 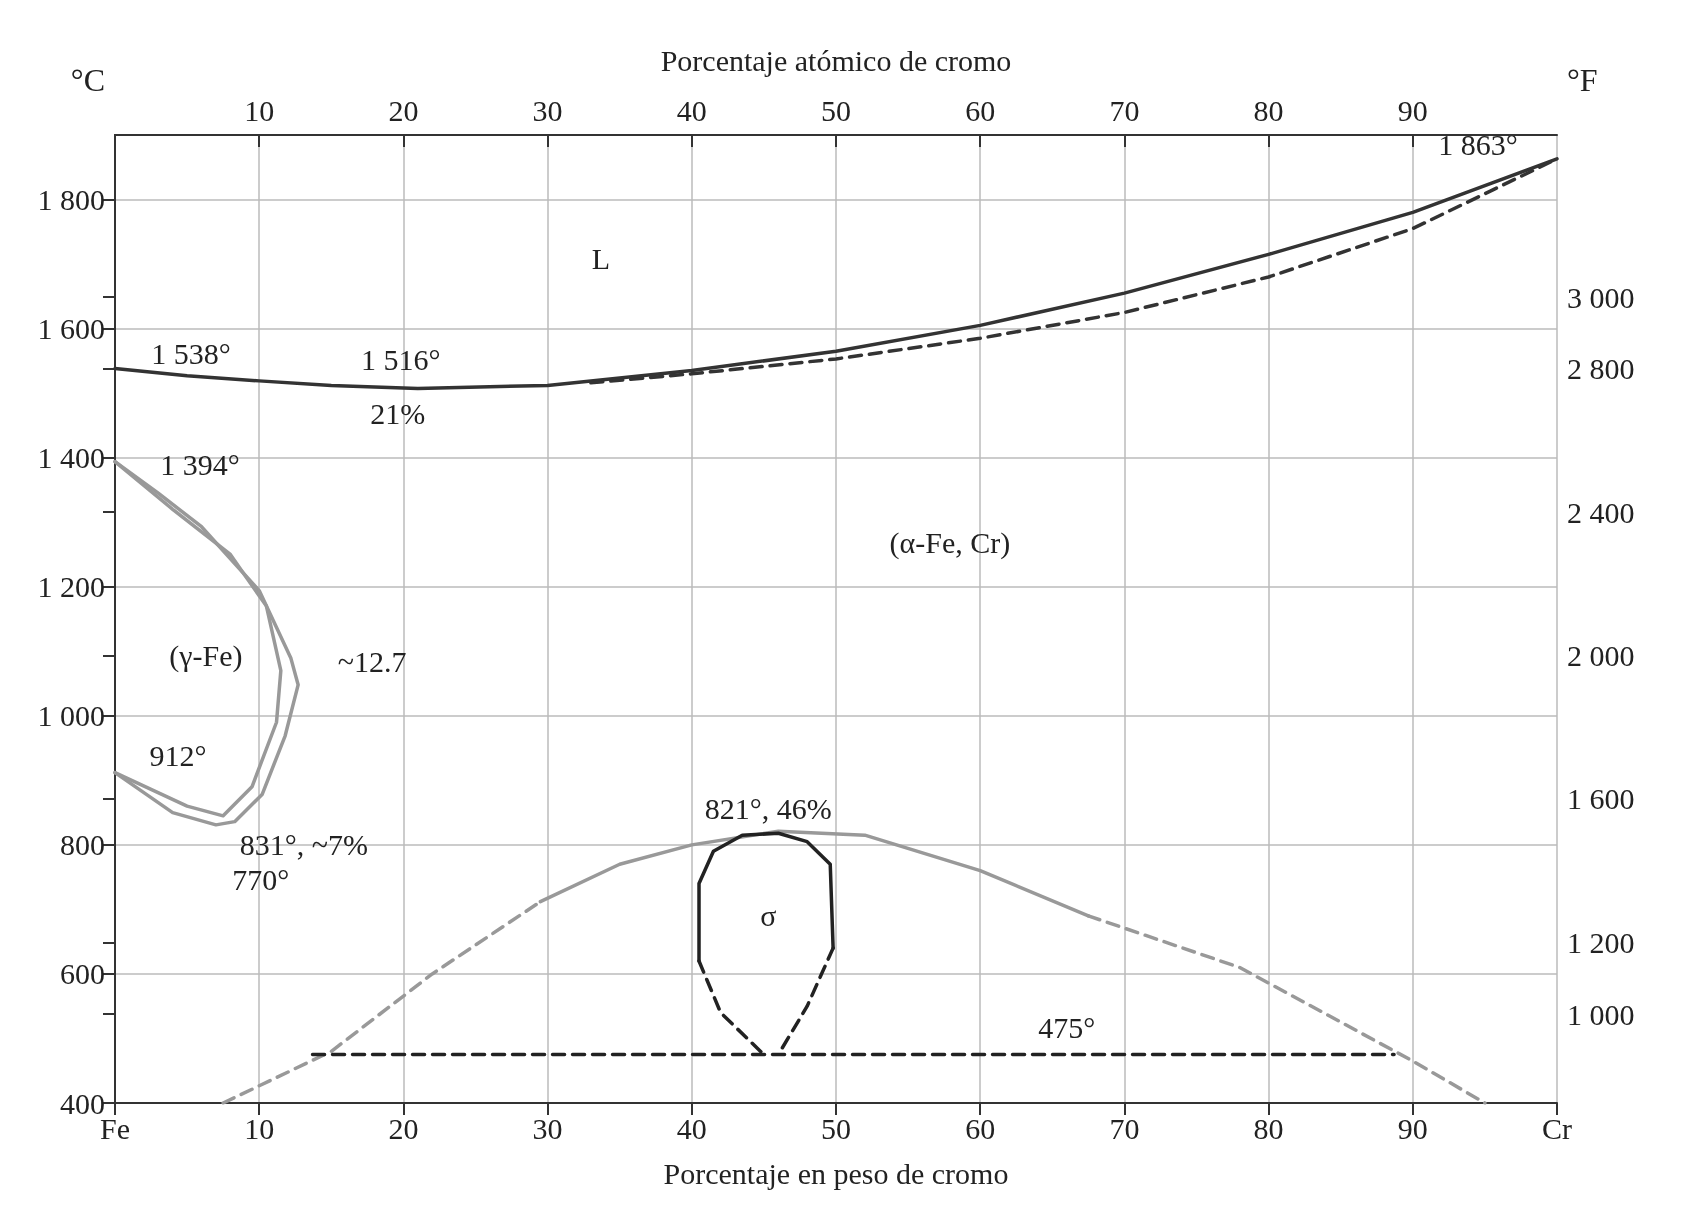 I want to click on y2-axis-title: °F, so click(x=1582, y=80).